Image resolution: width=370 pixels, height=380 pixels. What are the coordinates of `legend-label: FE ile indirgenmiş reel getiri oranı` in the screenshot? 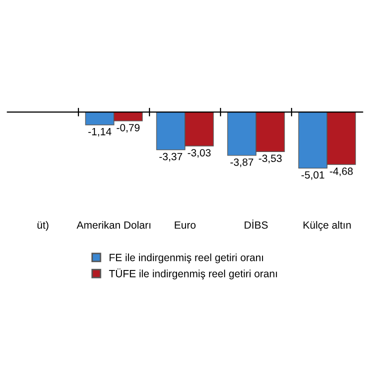 It's located at (186, 259).